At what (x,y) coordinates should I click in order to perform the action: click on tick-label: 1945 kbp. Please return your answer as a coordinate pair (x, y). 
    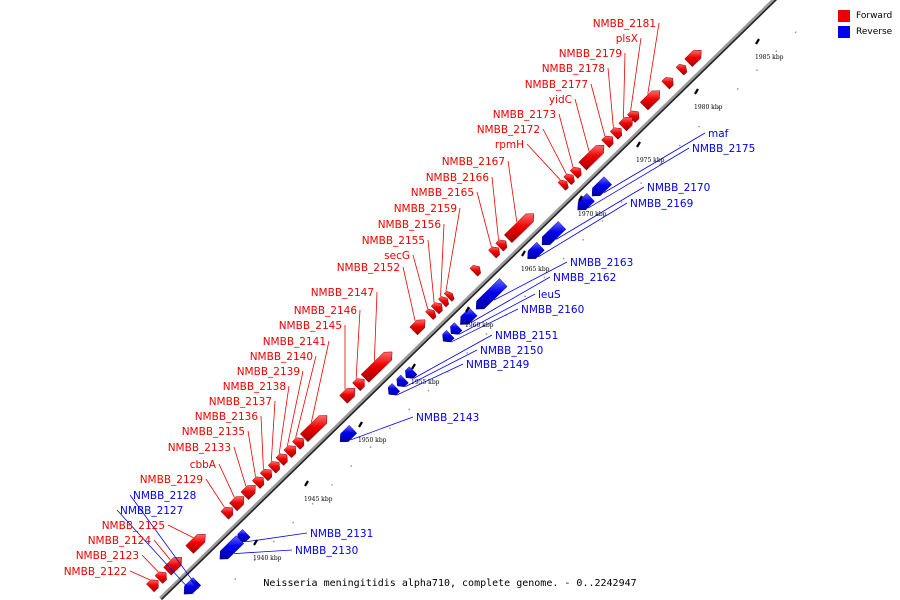
    Looking at the image, I should click on (318, 499).